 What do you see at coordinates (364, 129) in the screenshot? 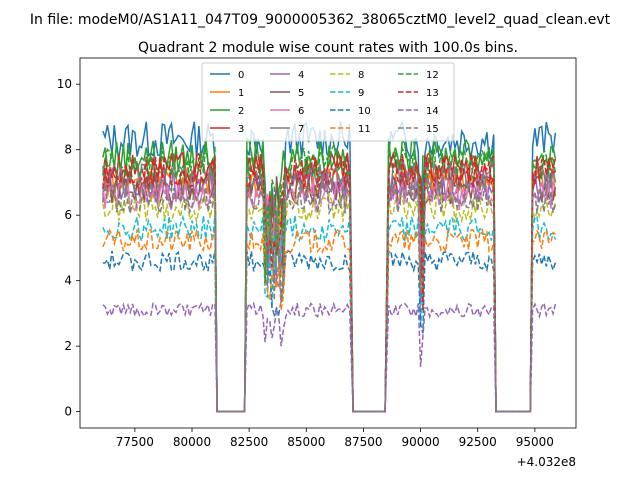
I see `legend-label-11: 11` at bounding box center [364, 129].